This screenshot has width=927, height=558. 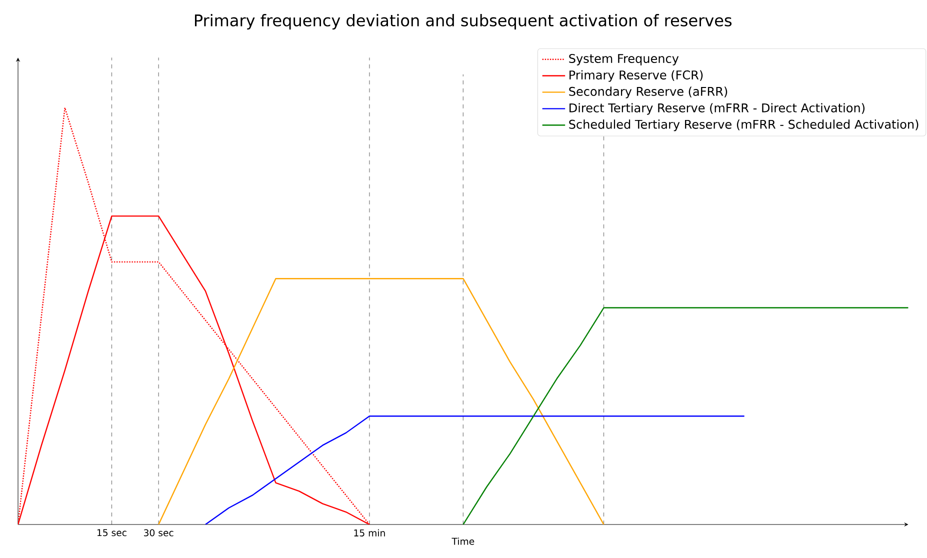 What do you see at coordinates (624, 60) in the screenshot?
I see `legend-label: System Frequency` at bounding box center [624, 60].